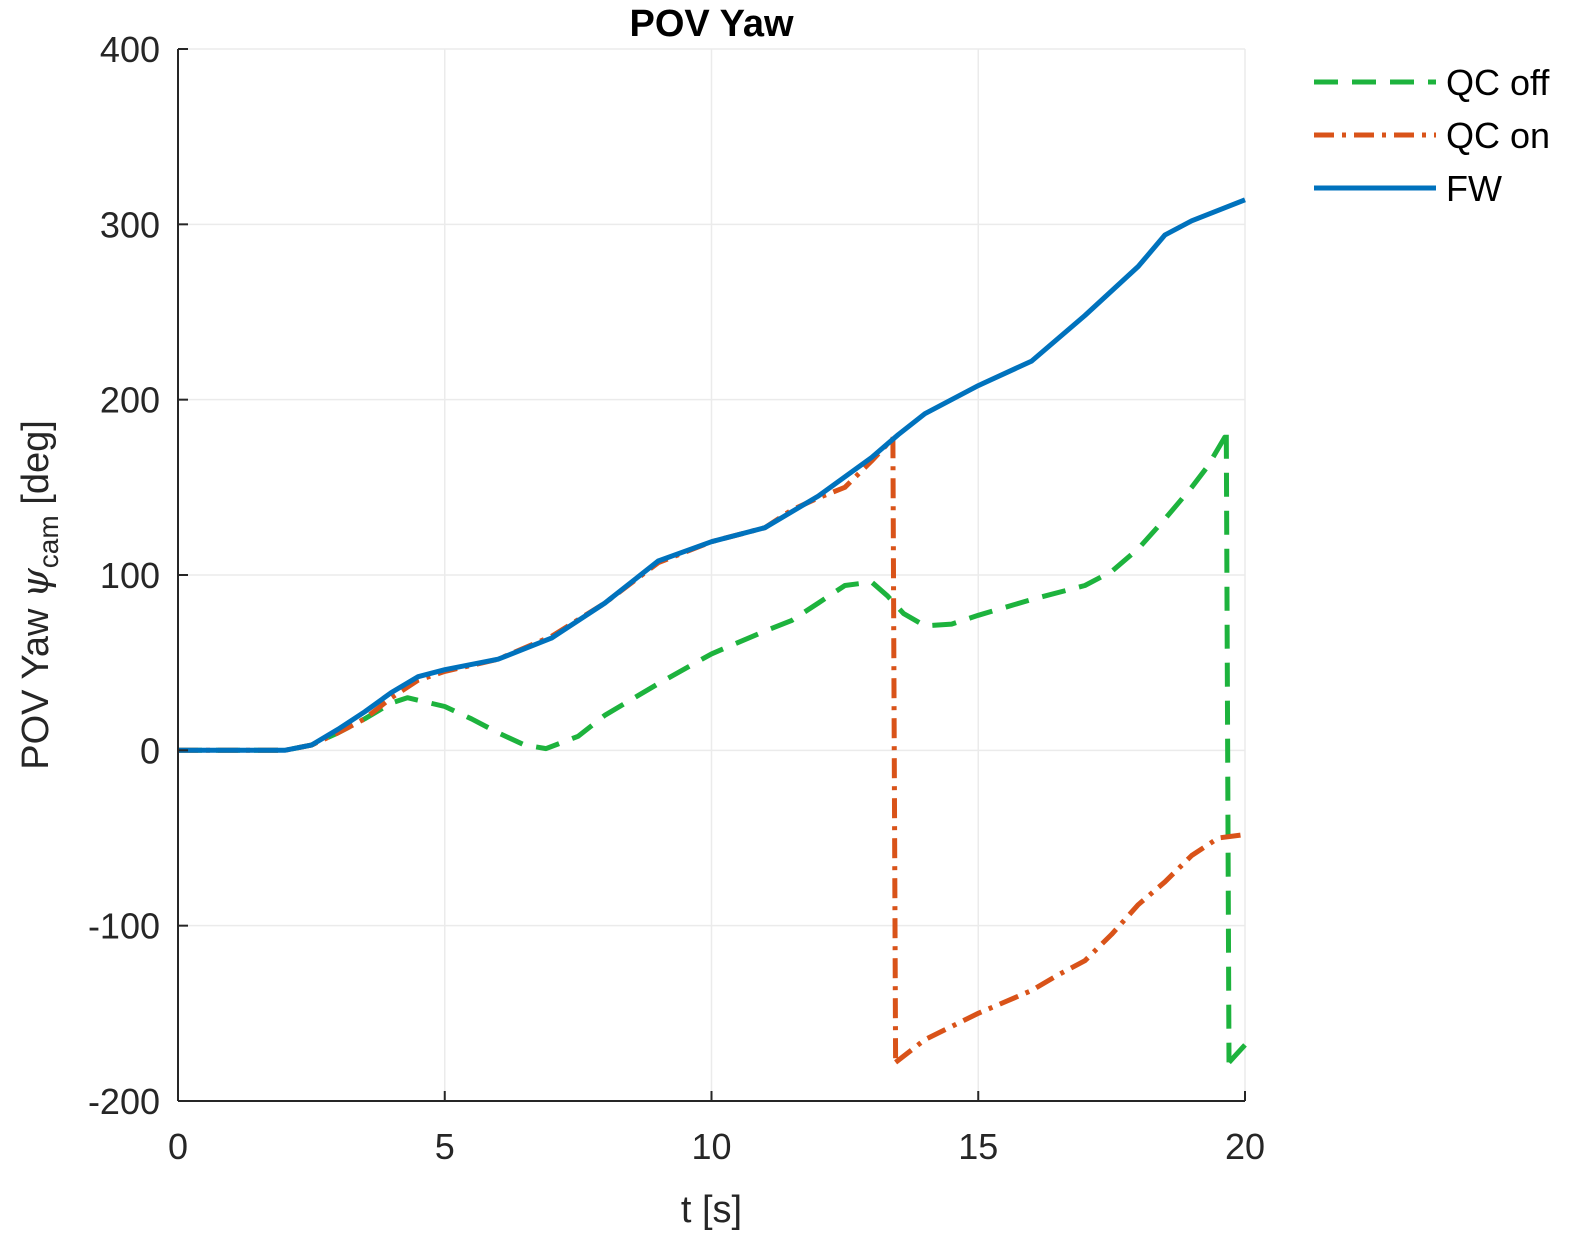 The height and width of the screenshot is (1258, 1596). What do you see at coordinates (130, 575) in the screenshot?
I see `y-tick-label: 100` at bounding box center [130, 575].